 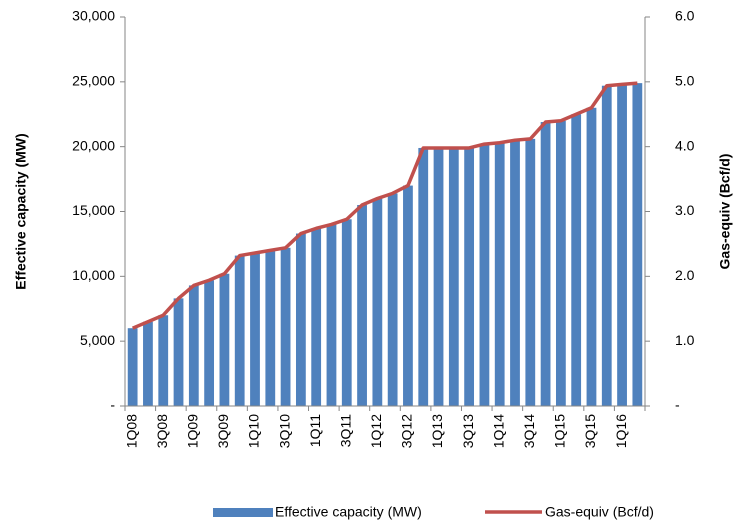 What do you see at coordinates (93, 210) in the screenshot?
I see `y-tick-label: 15,000` at bounding box center [93, 210].